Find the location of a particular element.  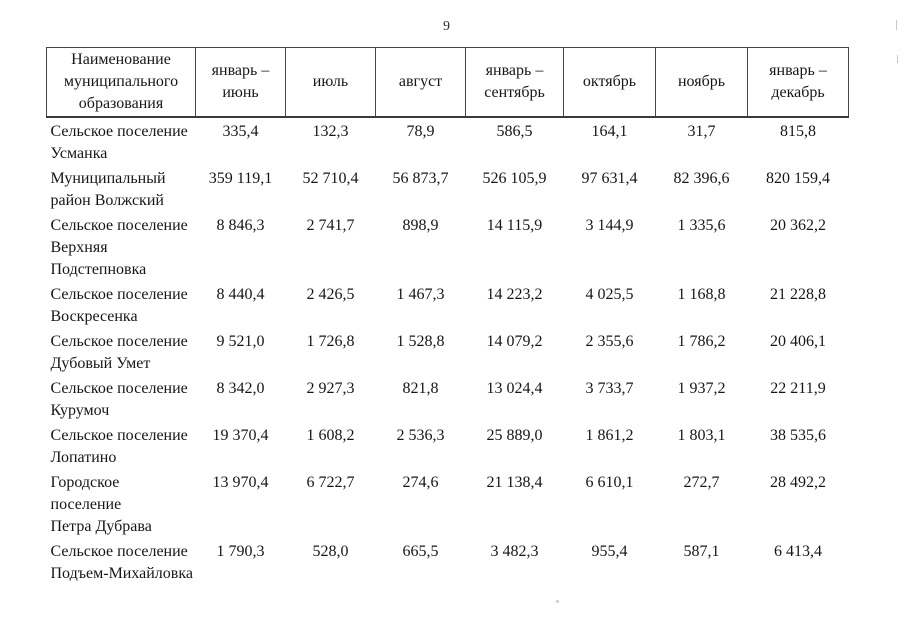

value-cell: 587,1 is located at coordinates (701, 551).